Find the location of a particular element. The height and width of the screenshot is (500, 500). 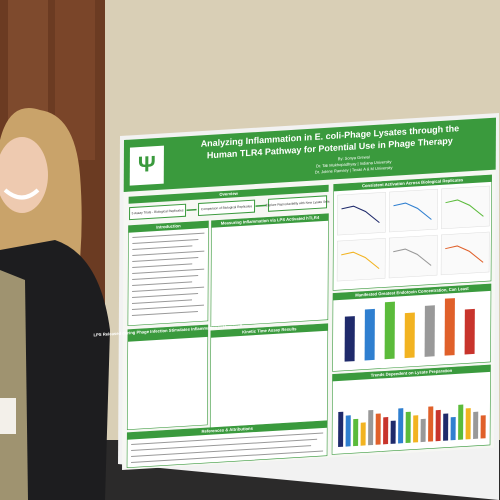

section-title: Kinetic Time Assay Results is located at coordinates (269, 330).